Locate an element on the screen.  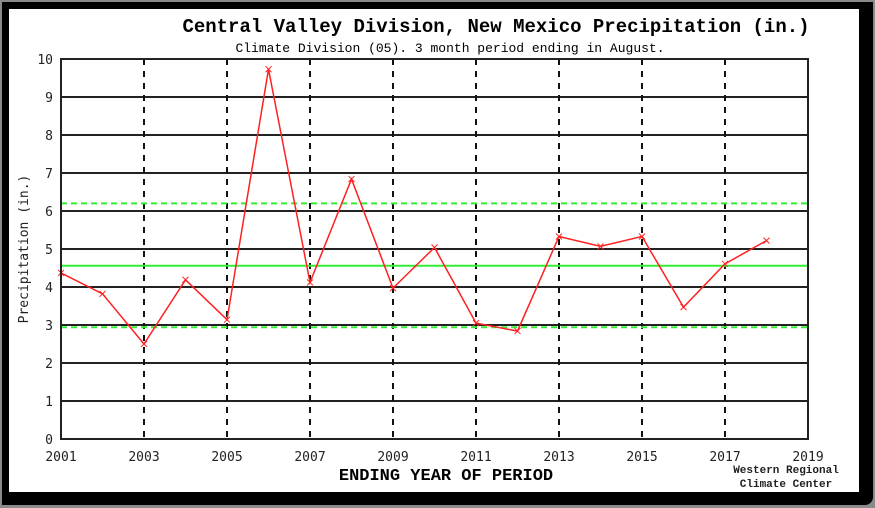
y-tick-label: 8 is located at coordinates (49, 136).